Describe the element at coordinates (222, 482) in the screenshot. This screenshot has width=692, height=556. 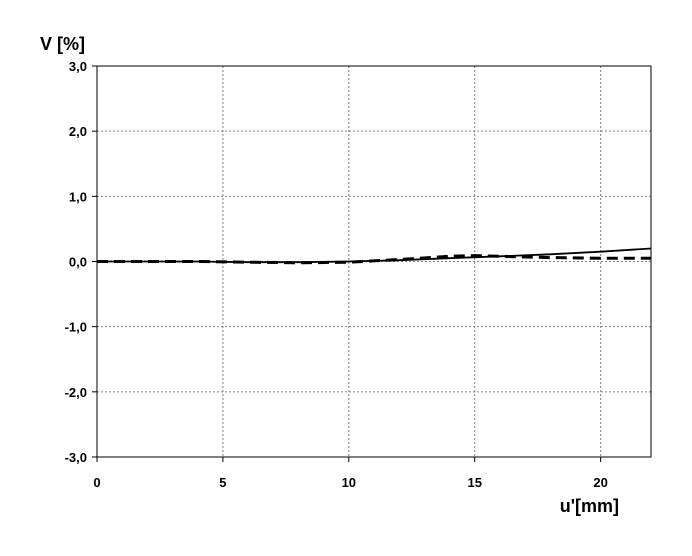
I see `x-tick-label: 5` at that location.